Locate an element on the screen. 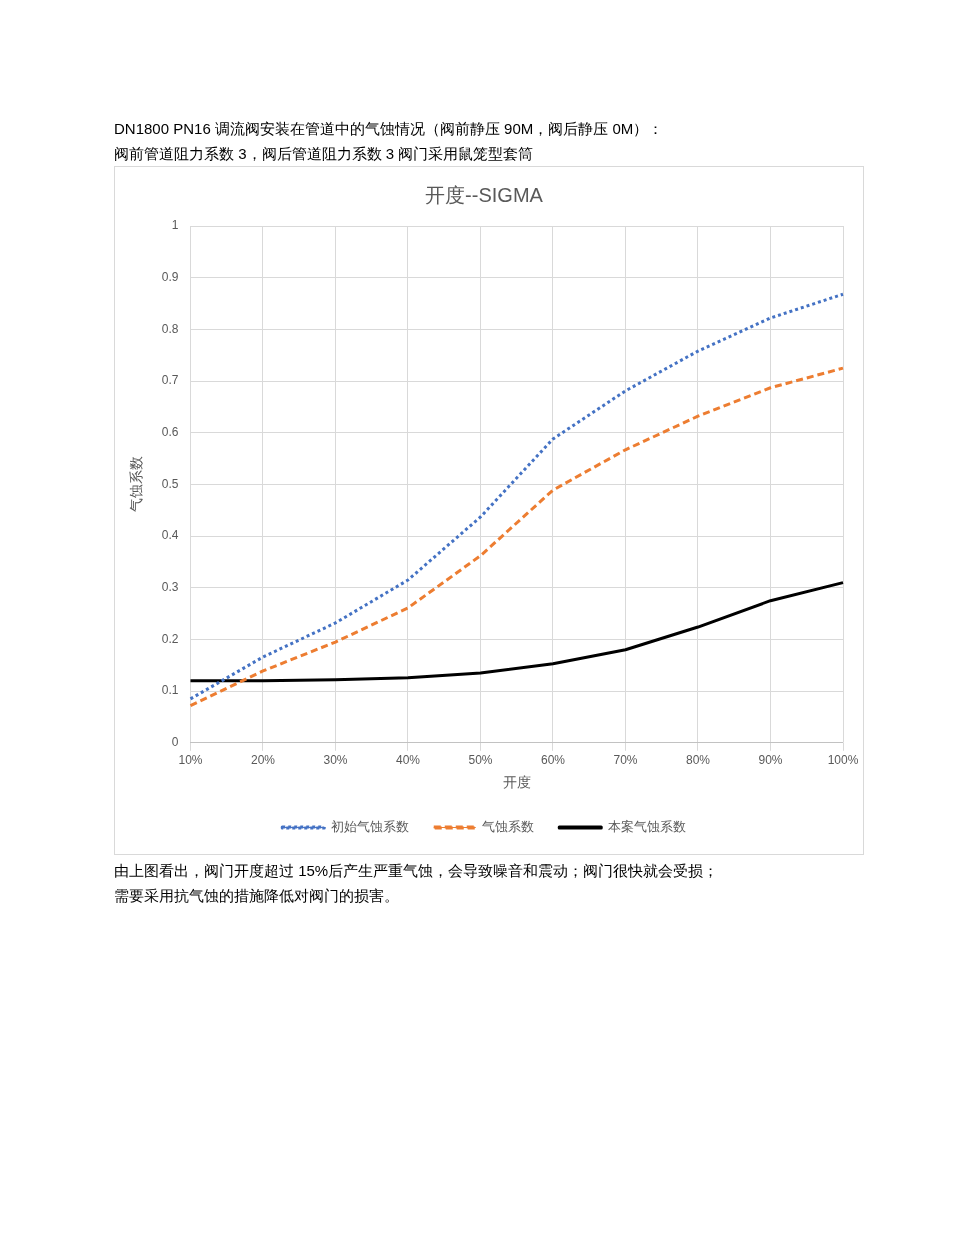  y-tick-label: 0.1 is located at coordinates (170, 690).